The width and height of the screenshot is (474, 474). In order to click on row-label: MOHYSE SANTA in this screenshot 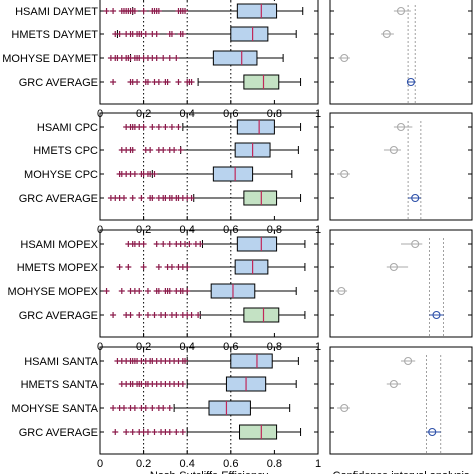, I will do `click(54, 409)`.